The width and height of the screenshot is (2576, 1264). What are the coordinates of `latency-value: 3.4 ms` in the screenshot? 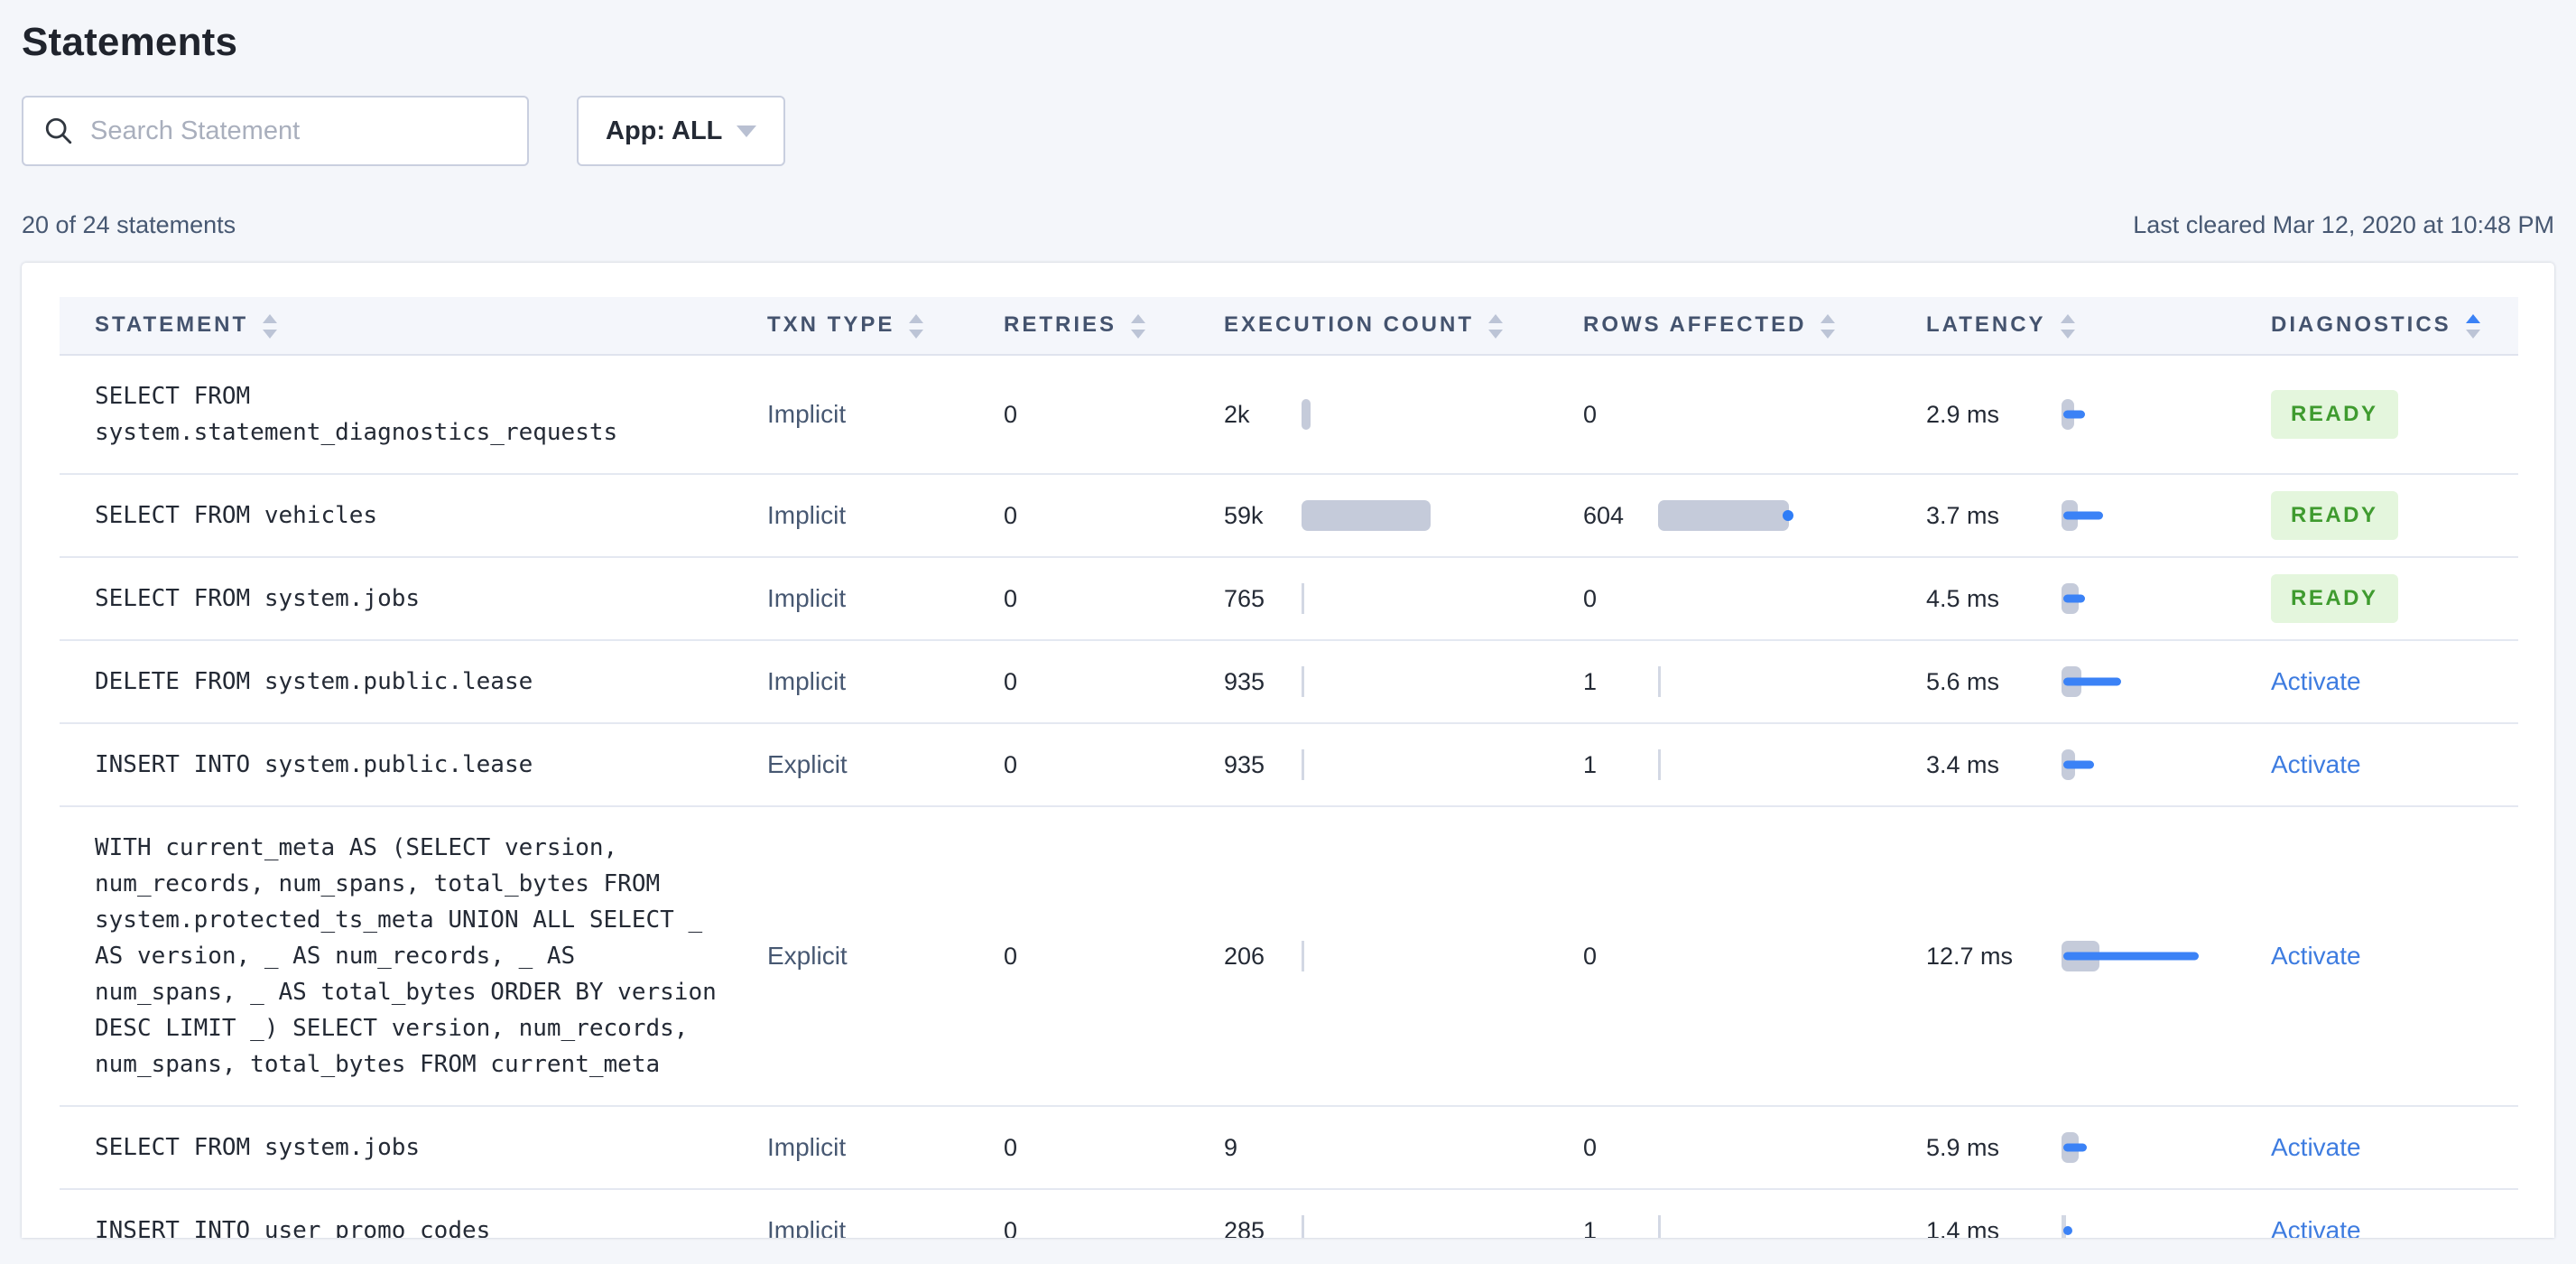 It's located at (1963, 764).